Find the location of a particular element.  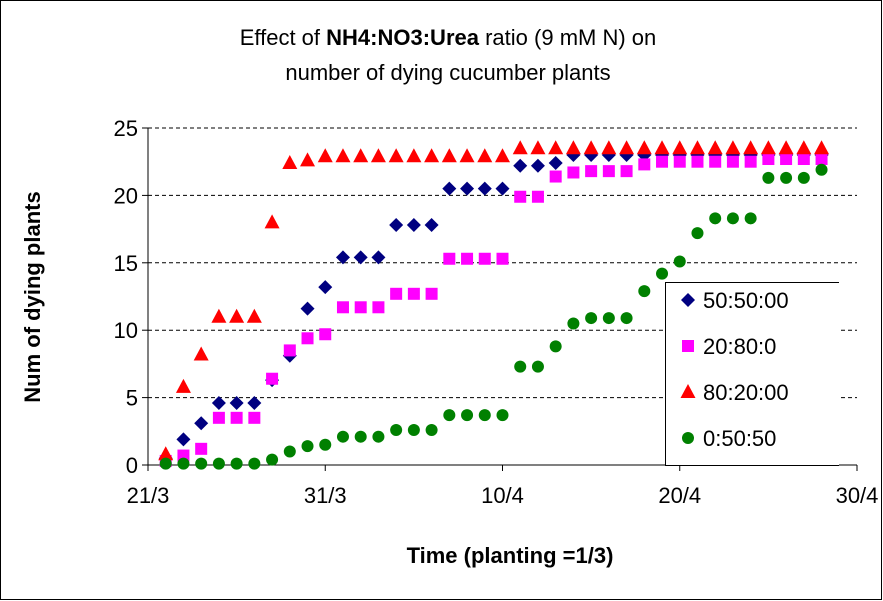

y-tick-label: 5 is located at coordinates (132, 398).